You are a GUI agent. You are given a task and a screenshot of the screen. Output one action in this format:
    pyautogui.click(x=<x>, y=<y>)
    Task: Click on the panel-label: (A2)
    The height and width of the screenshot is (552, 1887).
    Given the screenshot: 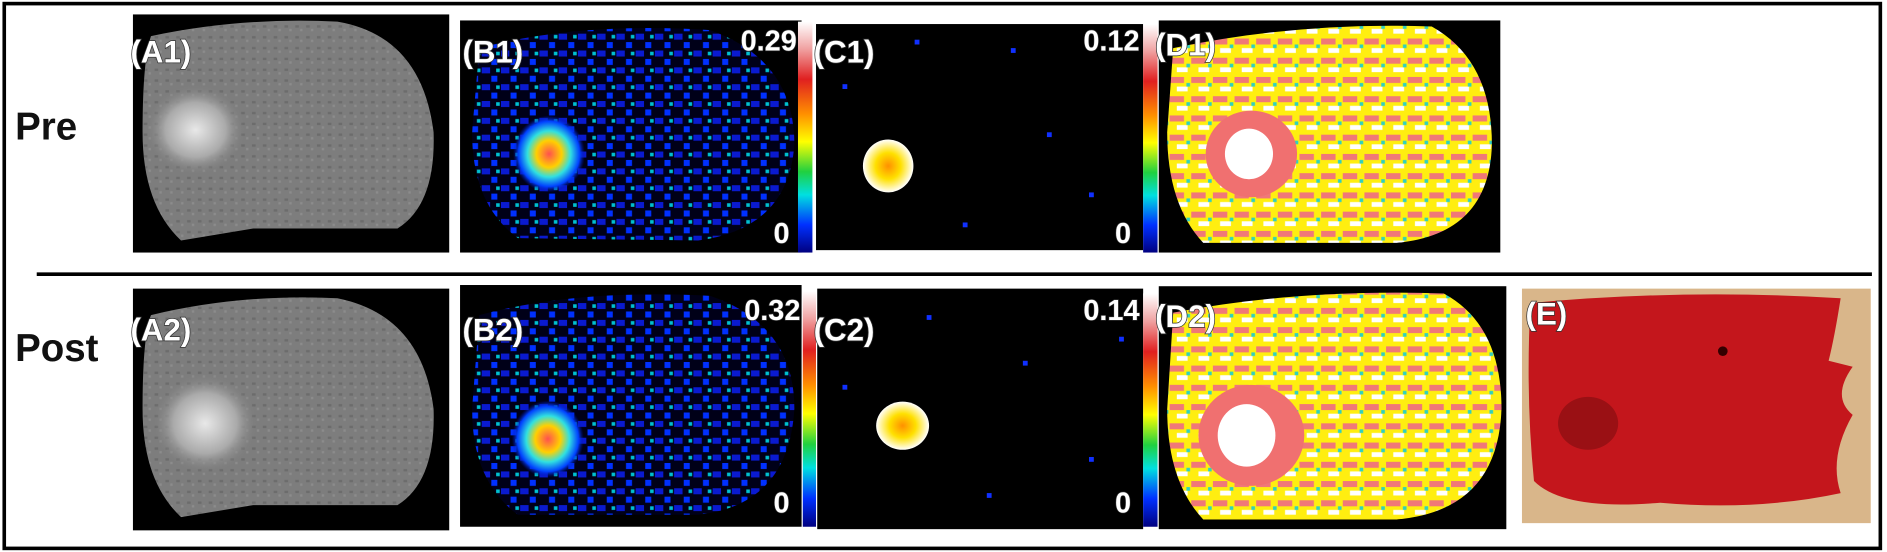 What is the action you would take?
    pyautogui.click(x=161, y=329)
    